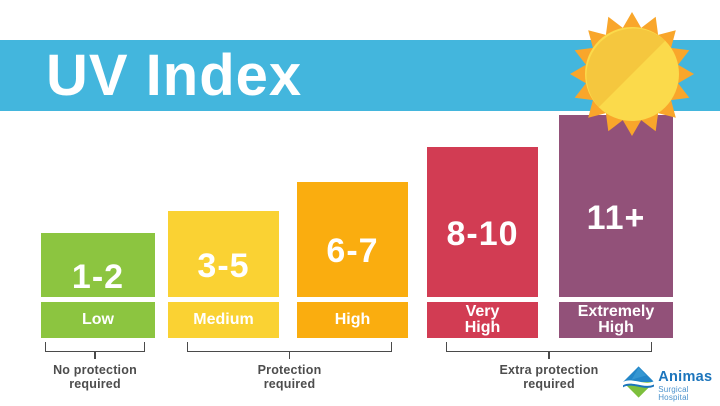 This screenshot has width=720, height=406. I want to click on sun-icon, so click(632, 74).